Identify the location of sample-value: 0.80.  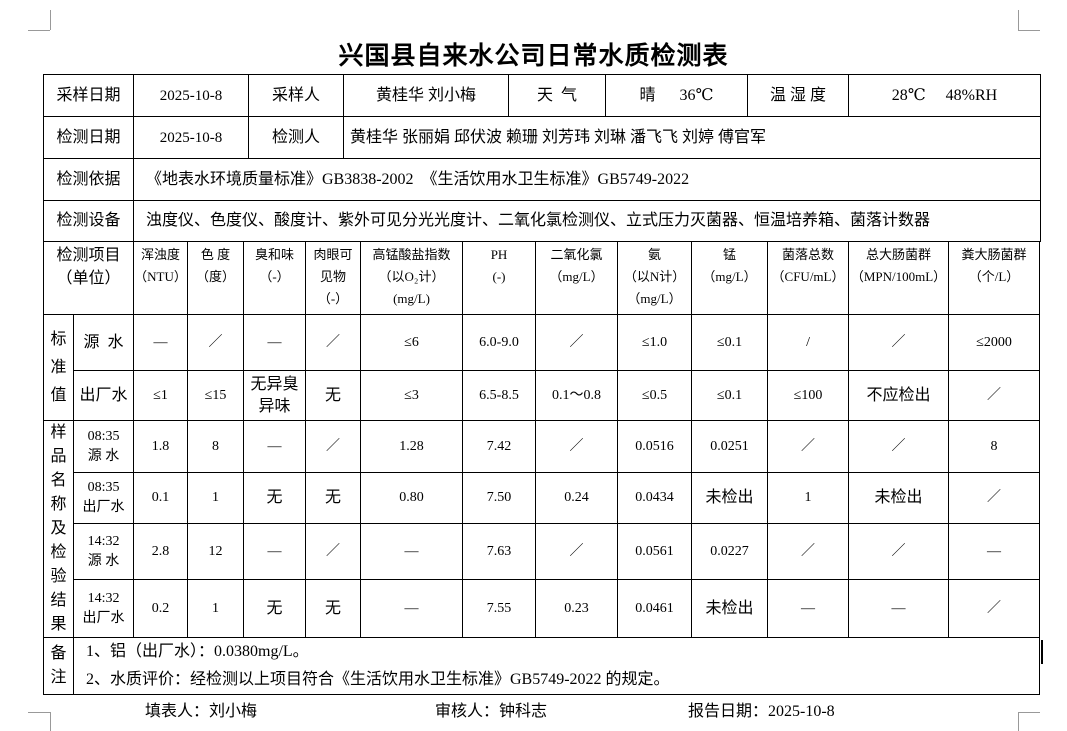
(412, 498).